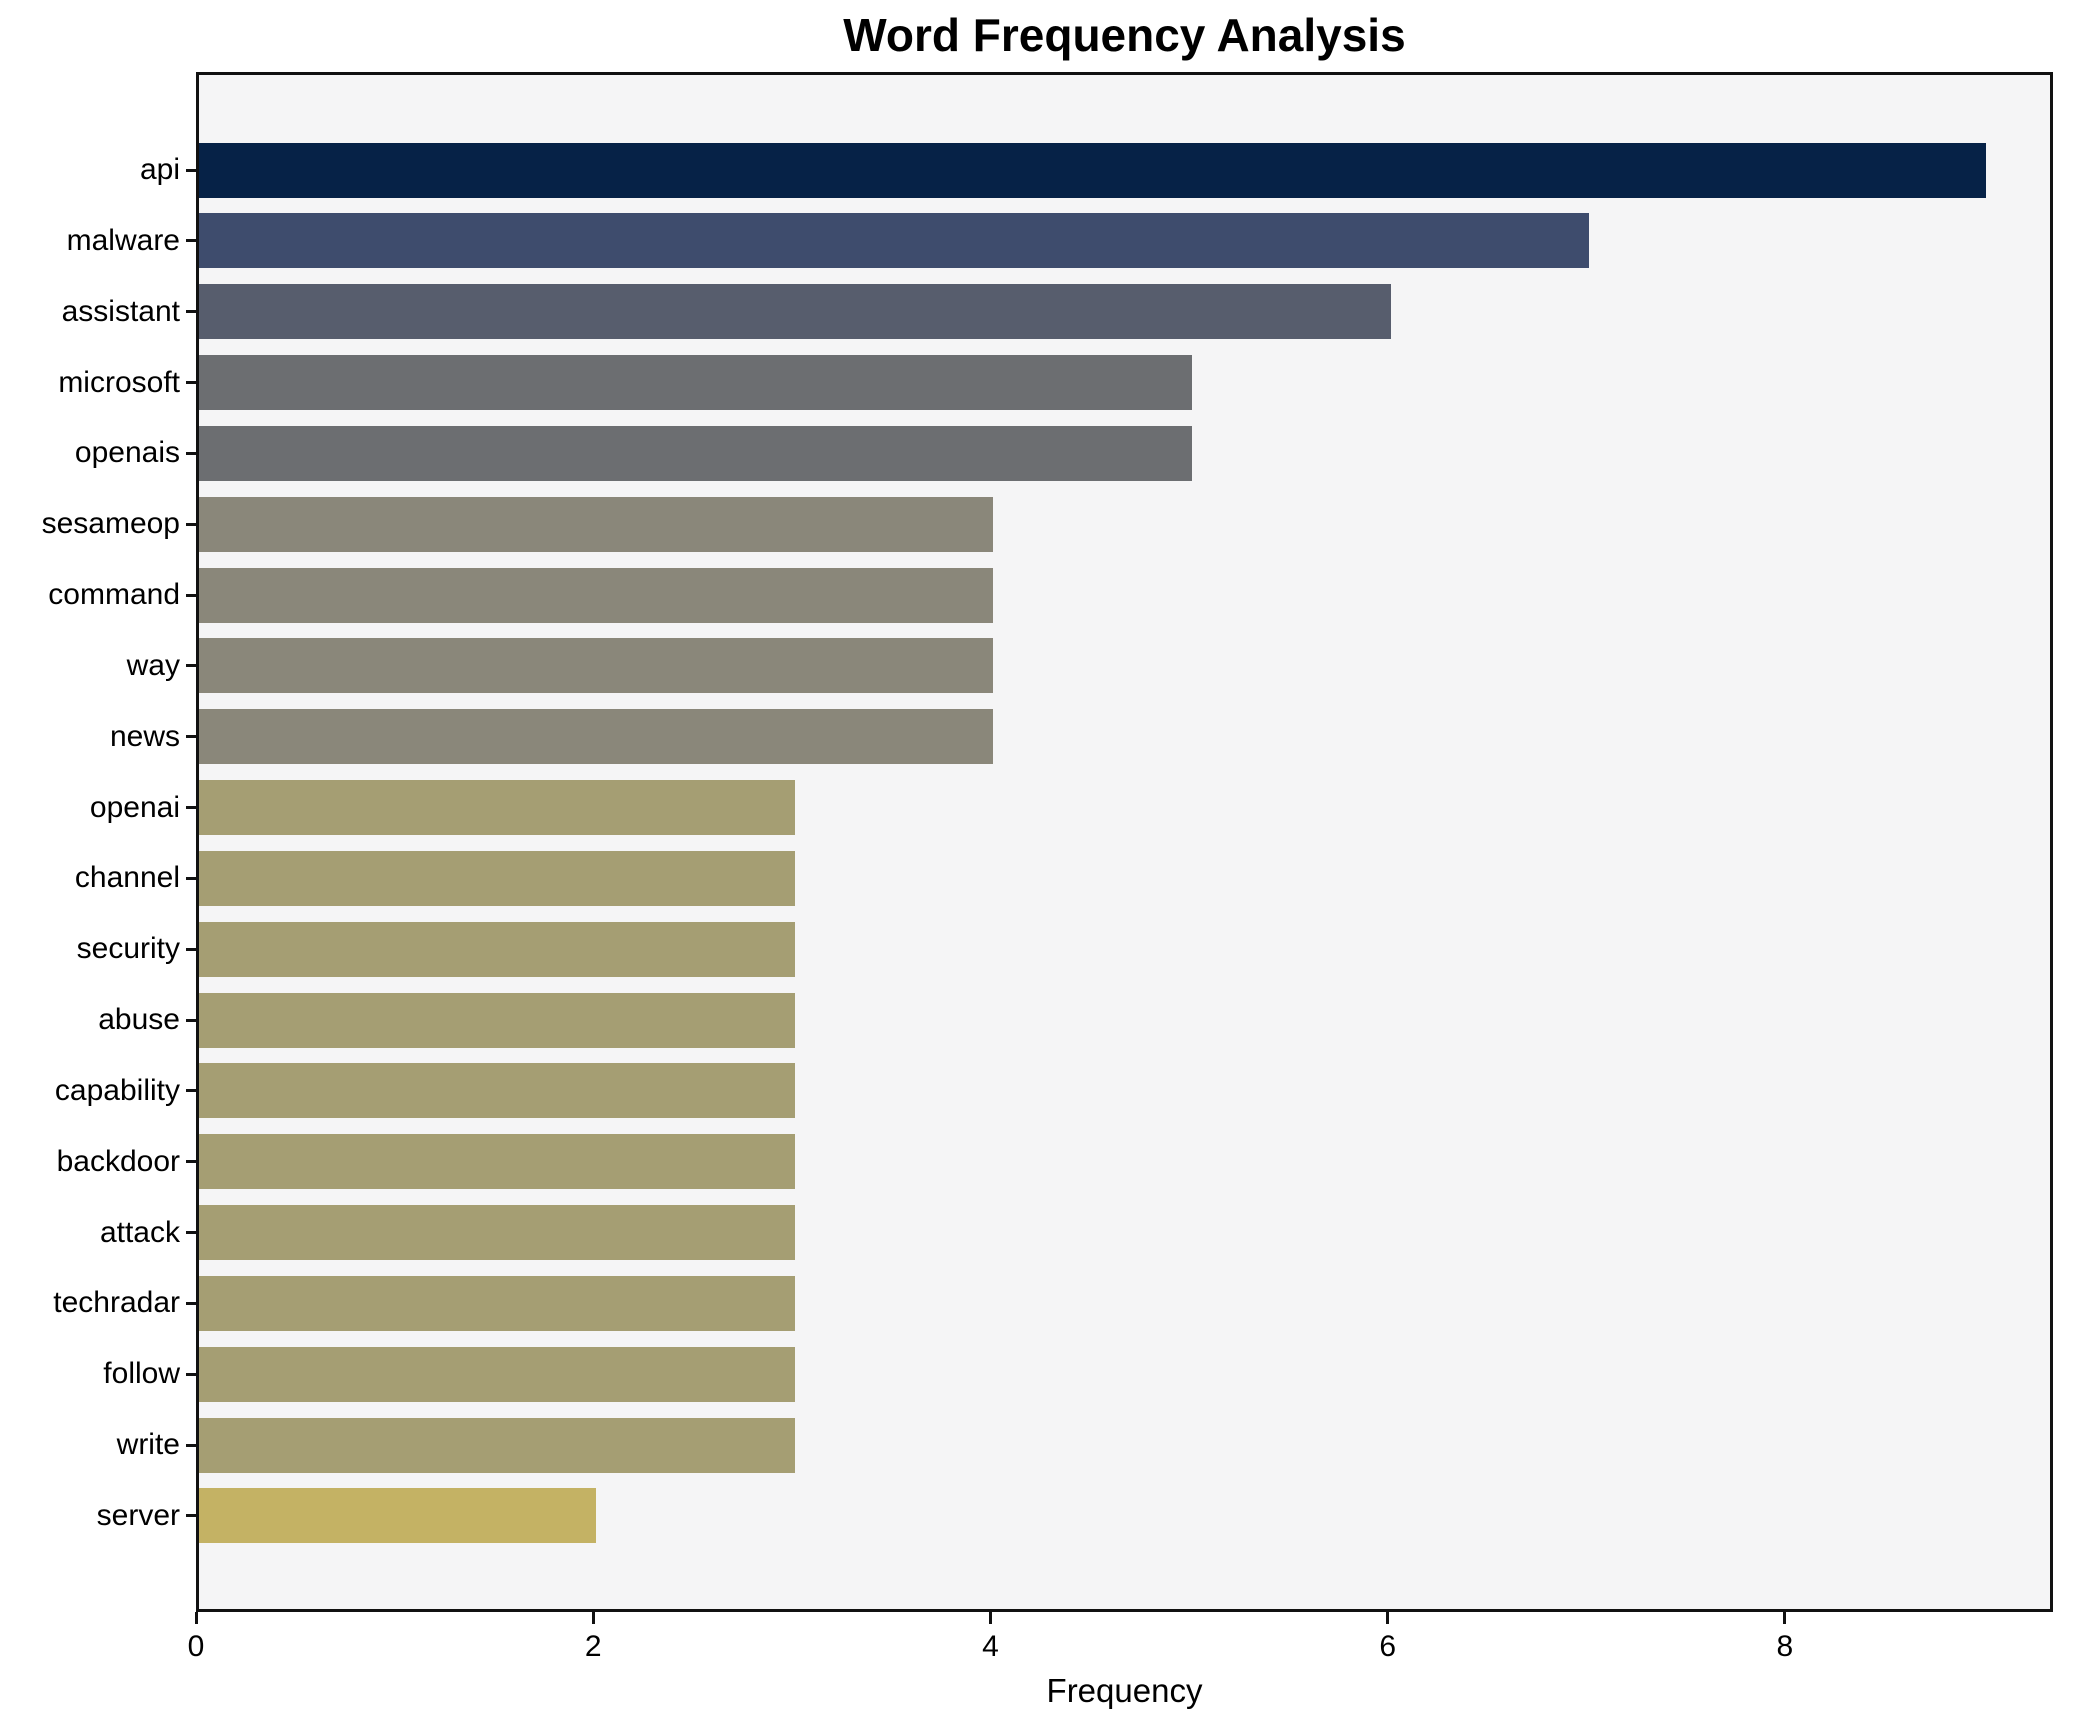  I want to click on y-axis-label-api: api, so click(159, 169).